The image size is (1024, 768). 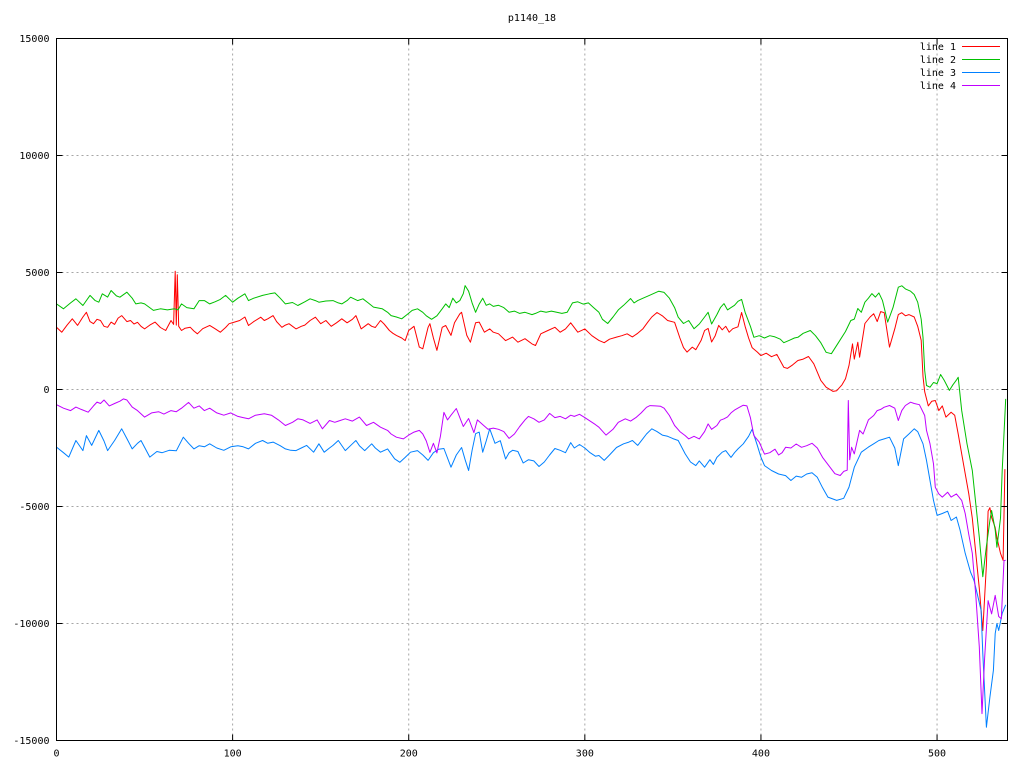 I want to click on legend-entry: line 4, so click(x=960, y=86).